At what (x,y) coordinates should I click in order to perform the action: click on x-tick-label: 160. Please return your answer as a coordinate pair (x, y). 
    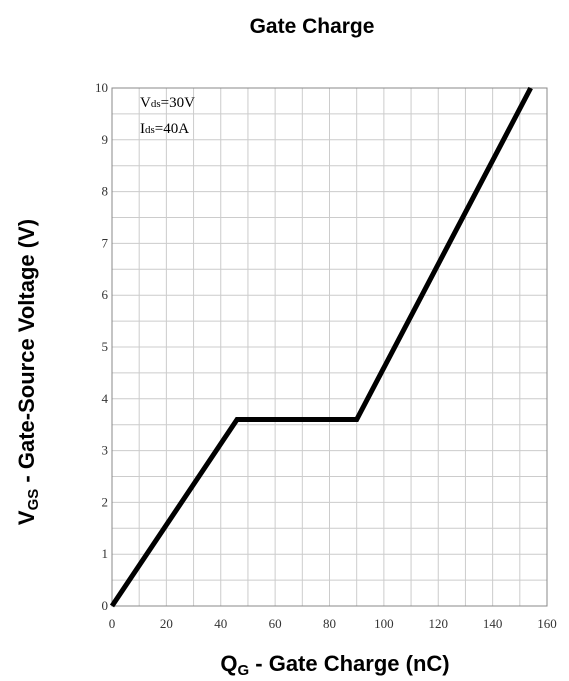
    Looking at the image, I should click on (547, 623).